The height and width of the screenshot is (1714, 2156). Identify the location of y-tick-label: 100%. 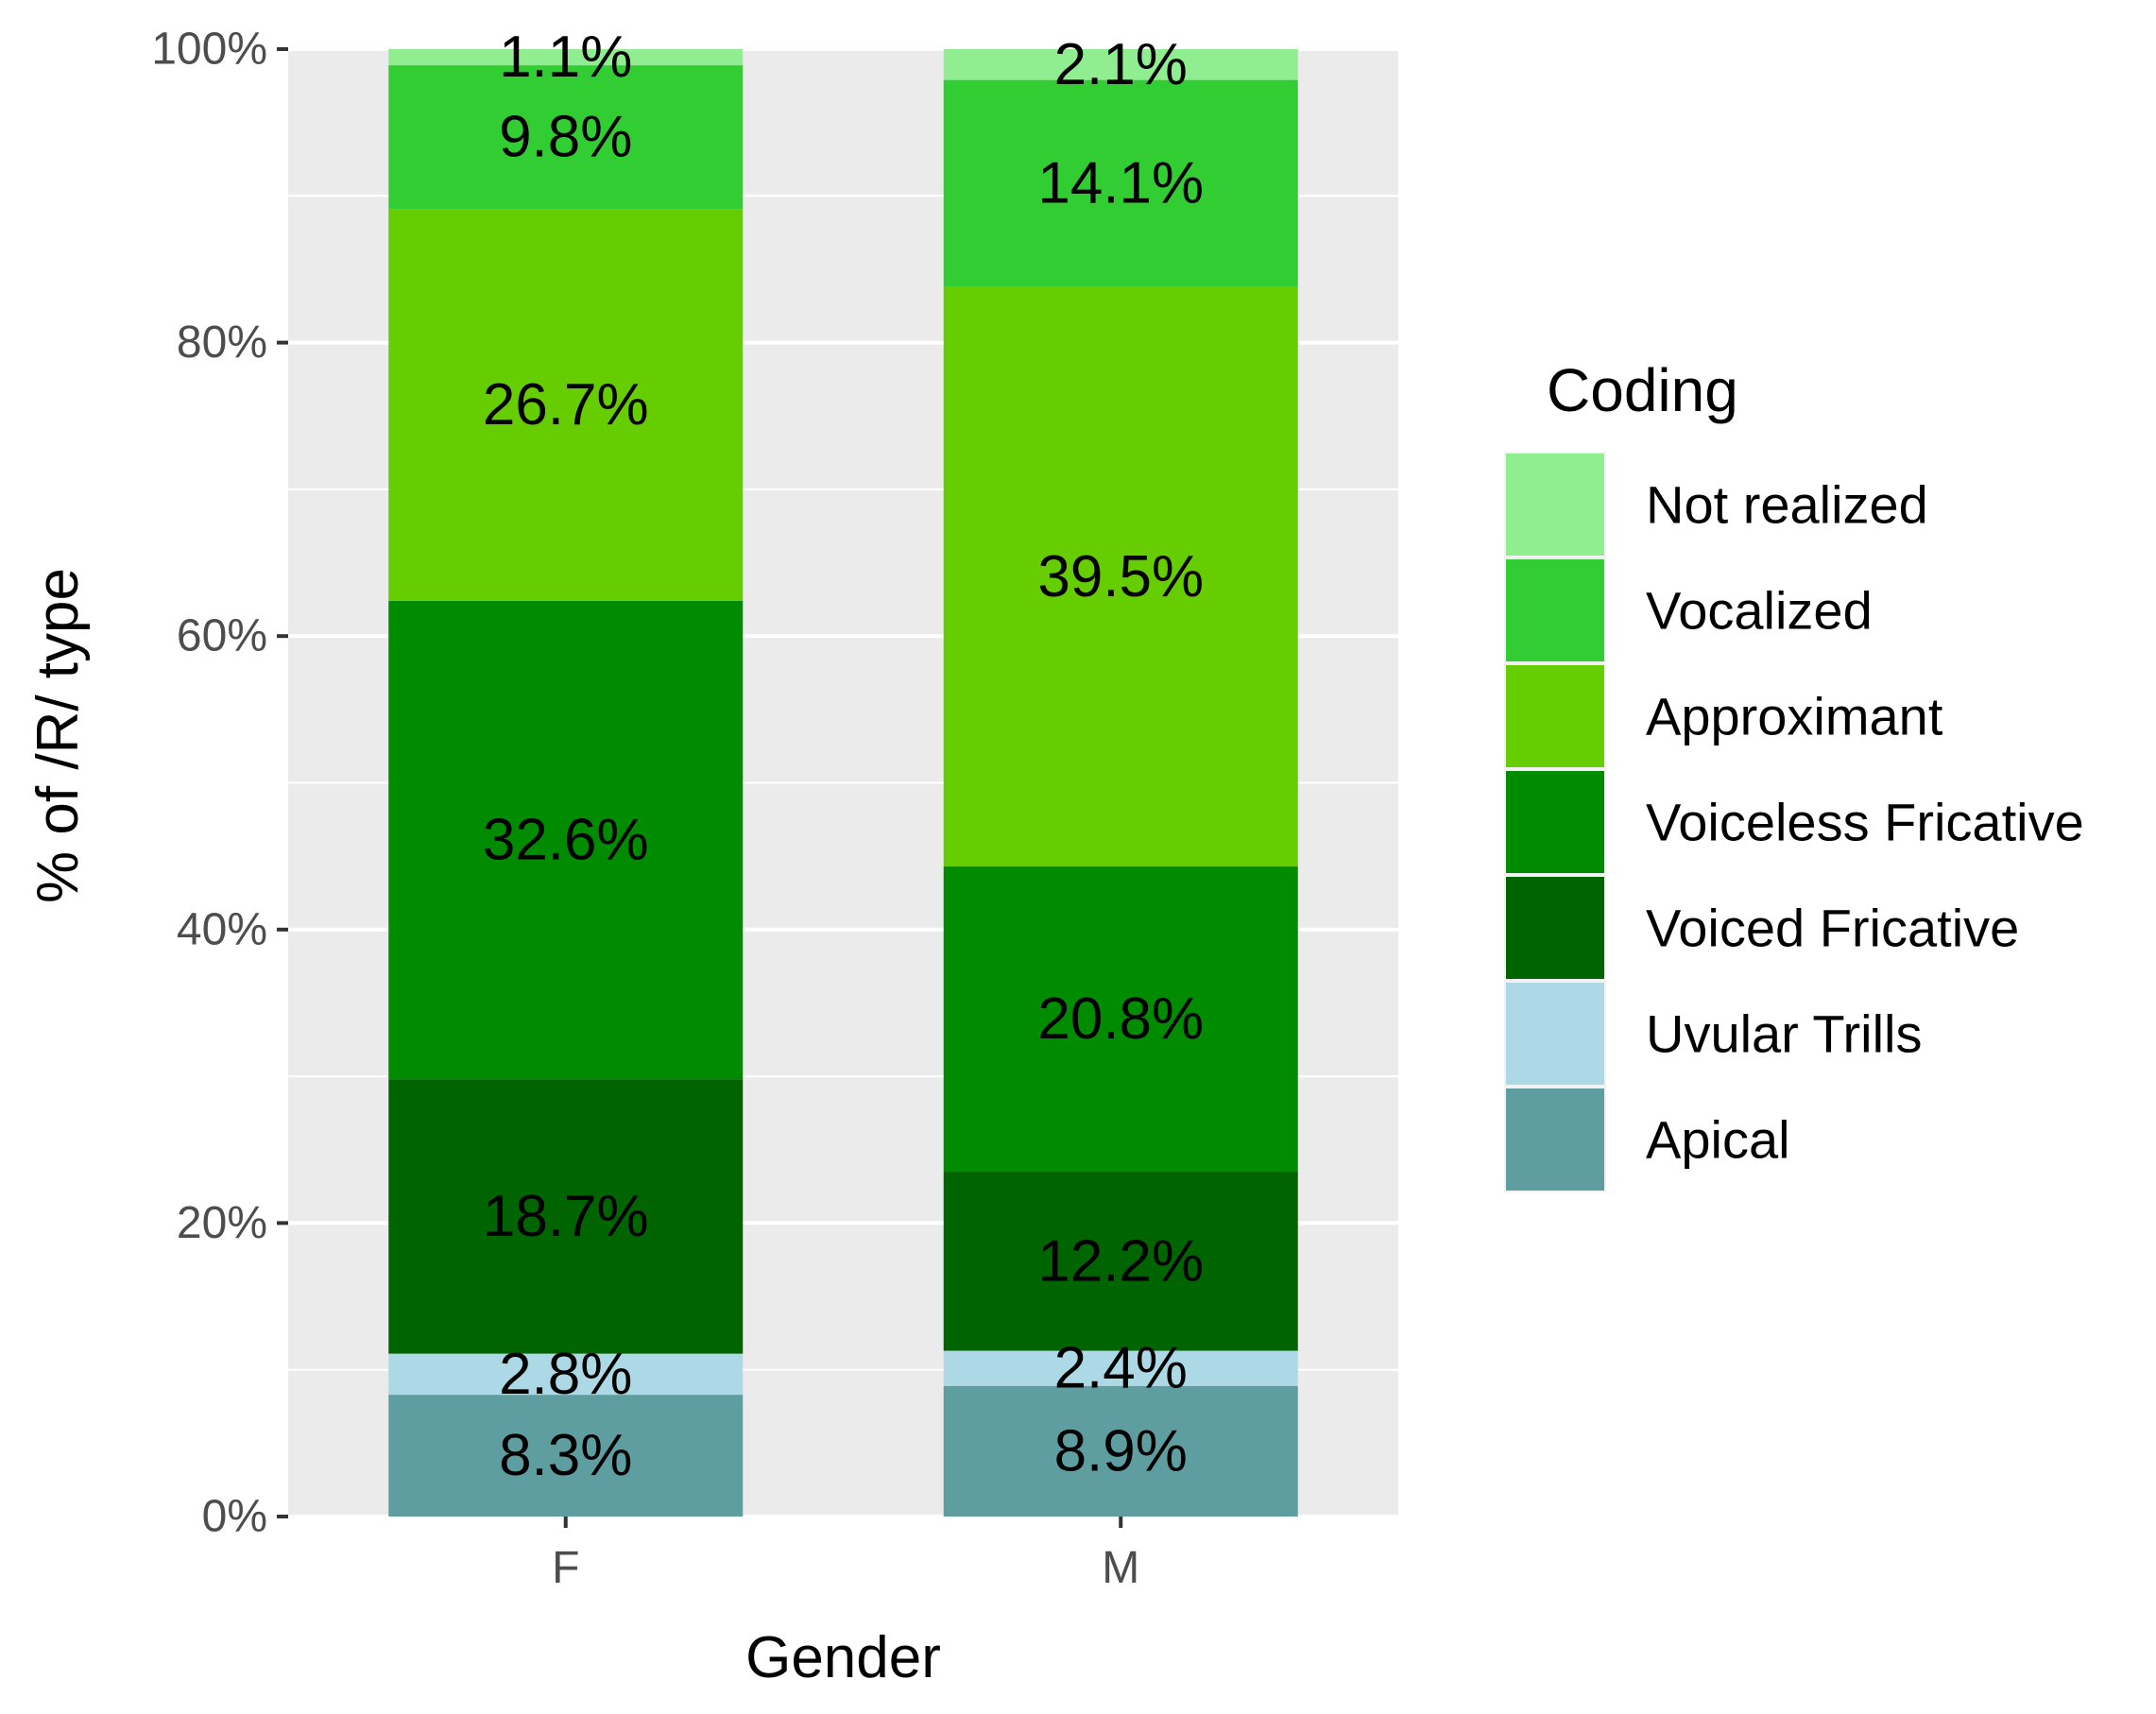
(209, 50).